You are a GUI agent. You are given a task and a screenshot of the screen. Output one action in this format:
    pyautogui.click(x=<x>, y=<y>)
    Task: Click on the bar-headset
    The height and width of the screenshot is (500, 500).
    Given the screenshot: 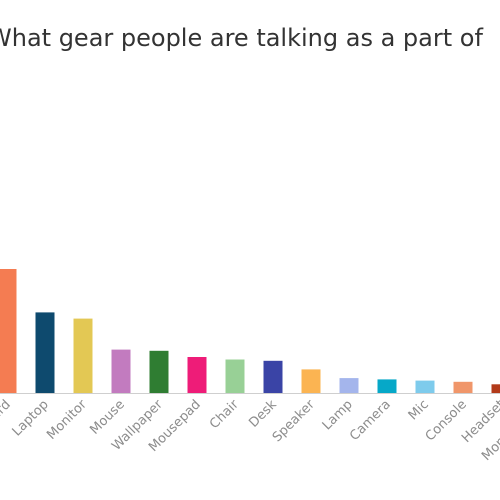 What is the action you would take?
    pyautogui.click(x=495, y=388)
    